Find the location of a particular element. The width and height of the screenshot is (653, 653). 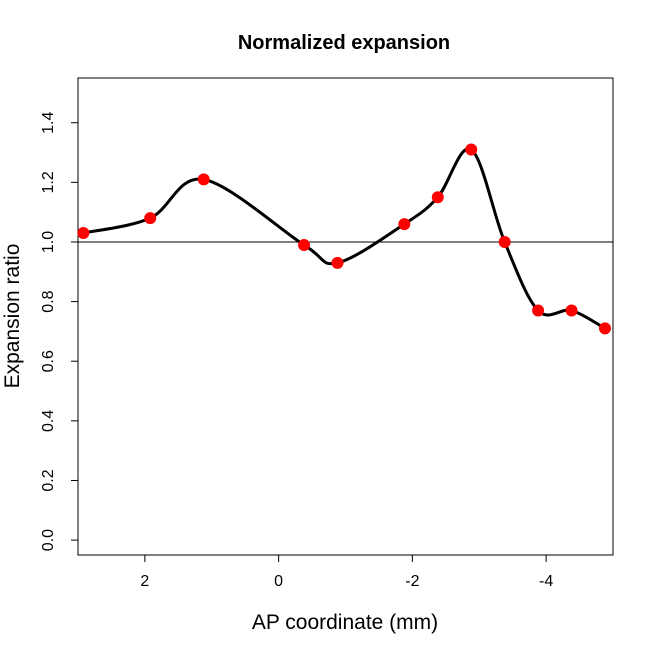

x-ticks: 2 0 -2 -4 is located at coordinates (346, 572).